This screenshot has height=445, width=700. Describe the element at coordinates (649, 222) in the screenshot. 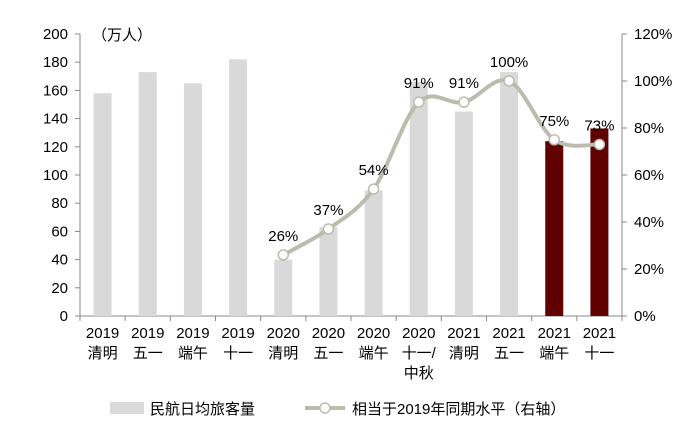

I see `right-tick-label: 40%` at that location.